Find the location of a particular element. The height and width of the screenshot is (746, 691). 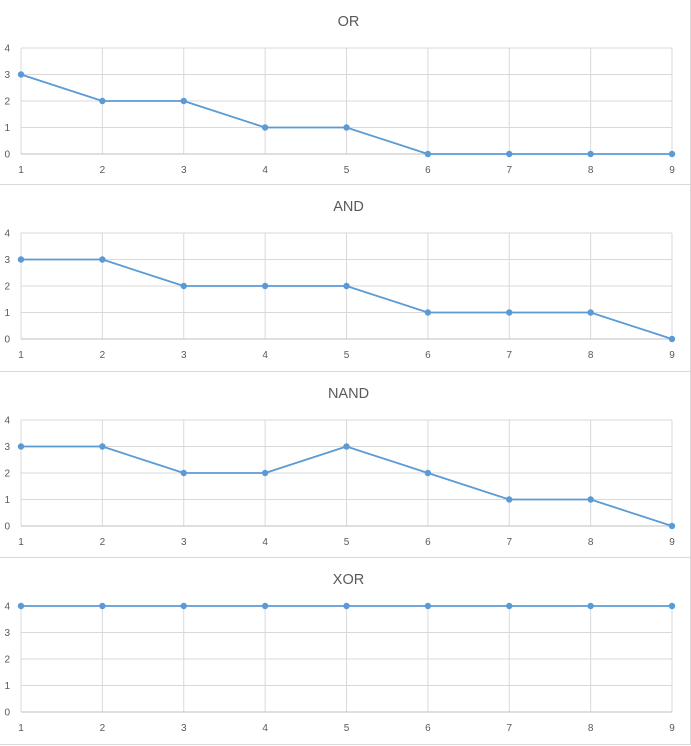

chart-title: NAND is located at coordinates (348, 394).